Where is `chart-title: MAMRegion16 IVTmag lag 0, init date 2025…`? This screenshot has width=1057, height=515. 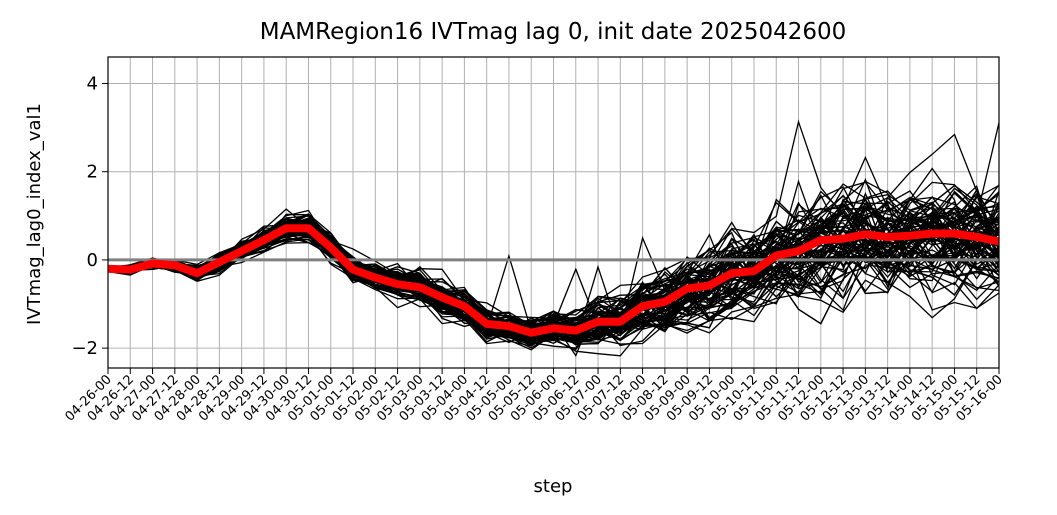 chart-title: MAMRegion16 IVTmag lag 0, init date 2025… is located at coordinates (553, 32).